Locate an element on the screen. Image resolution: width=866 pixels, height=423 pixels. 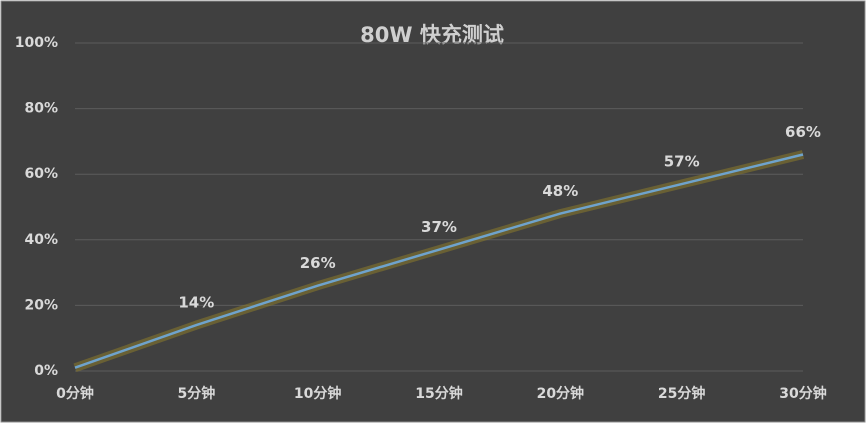
x-tick-label: 15分钟 is located at coordinates (438, 393).